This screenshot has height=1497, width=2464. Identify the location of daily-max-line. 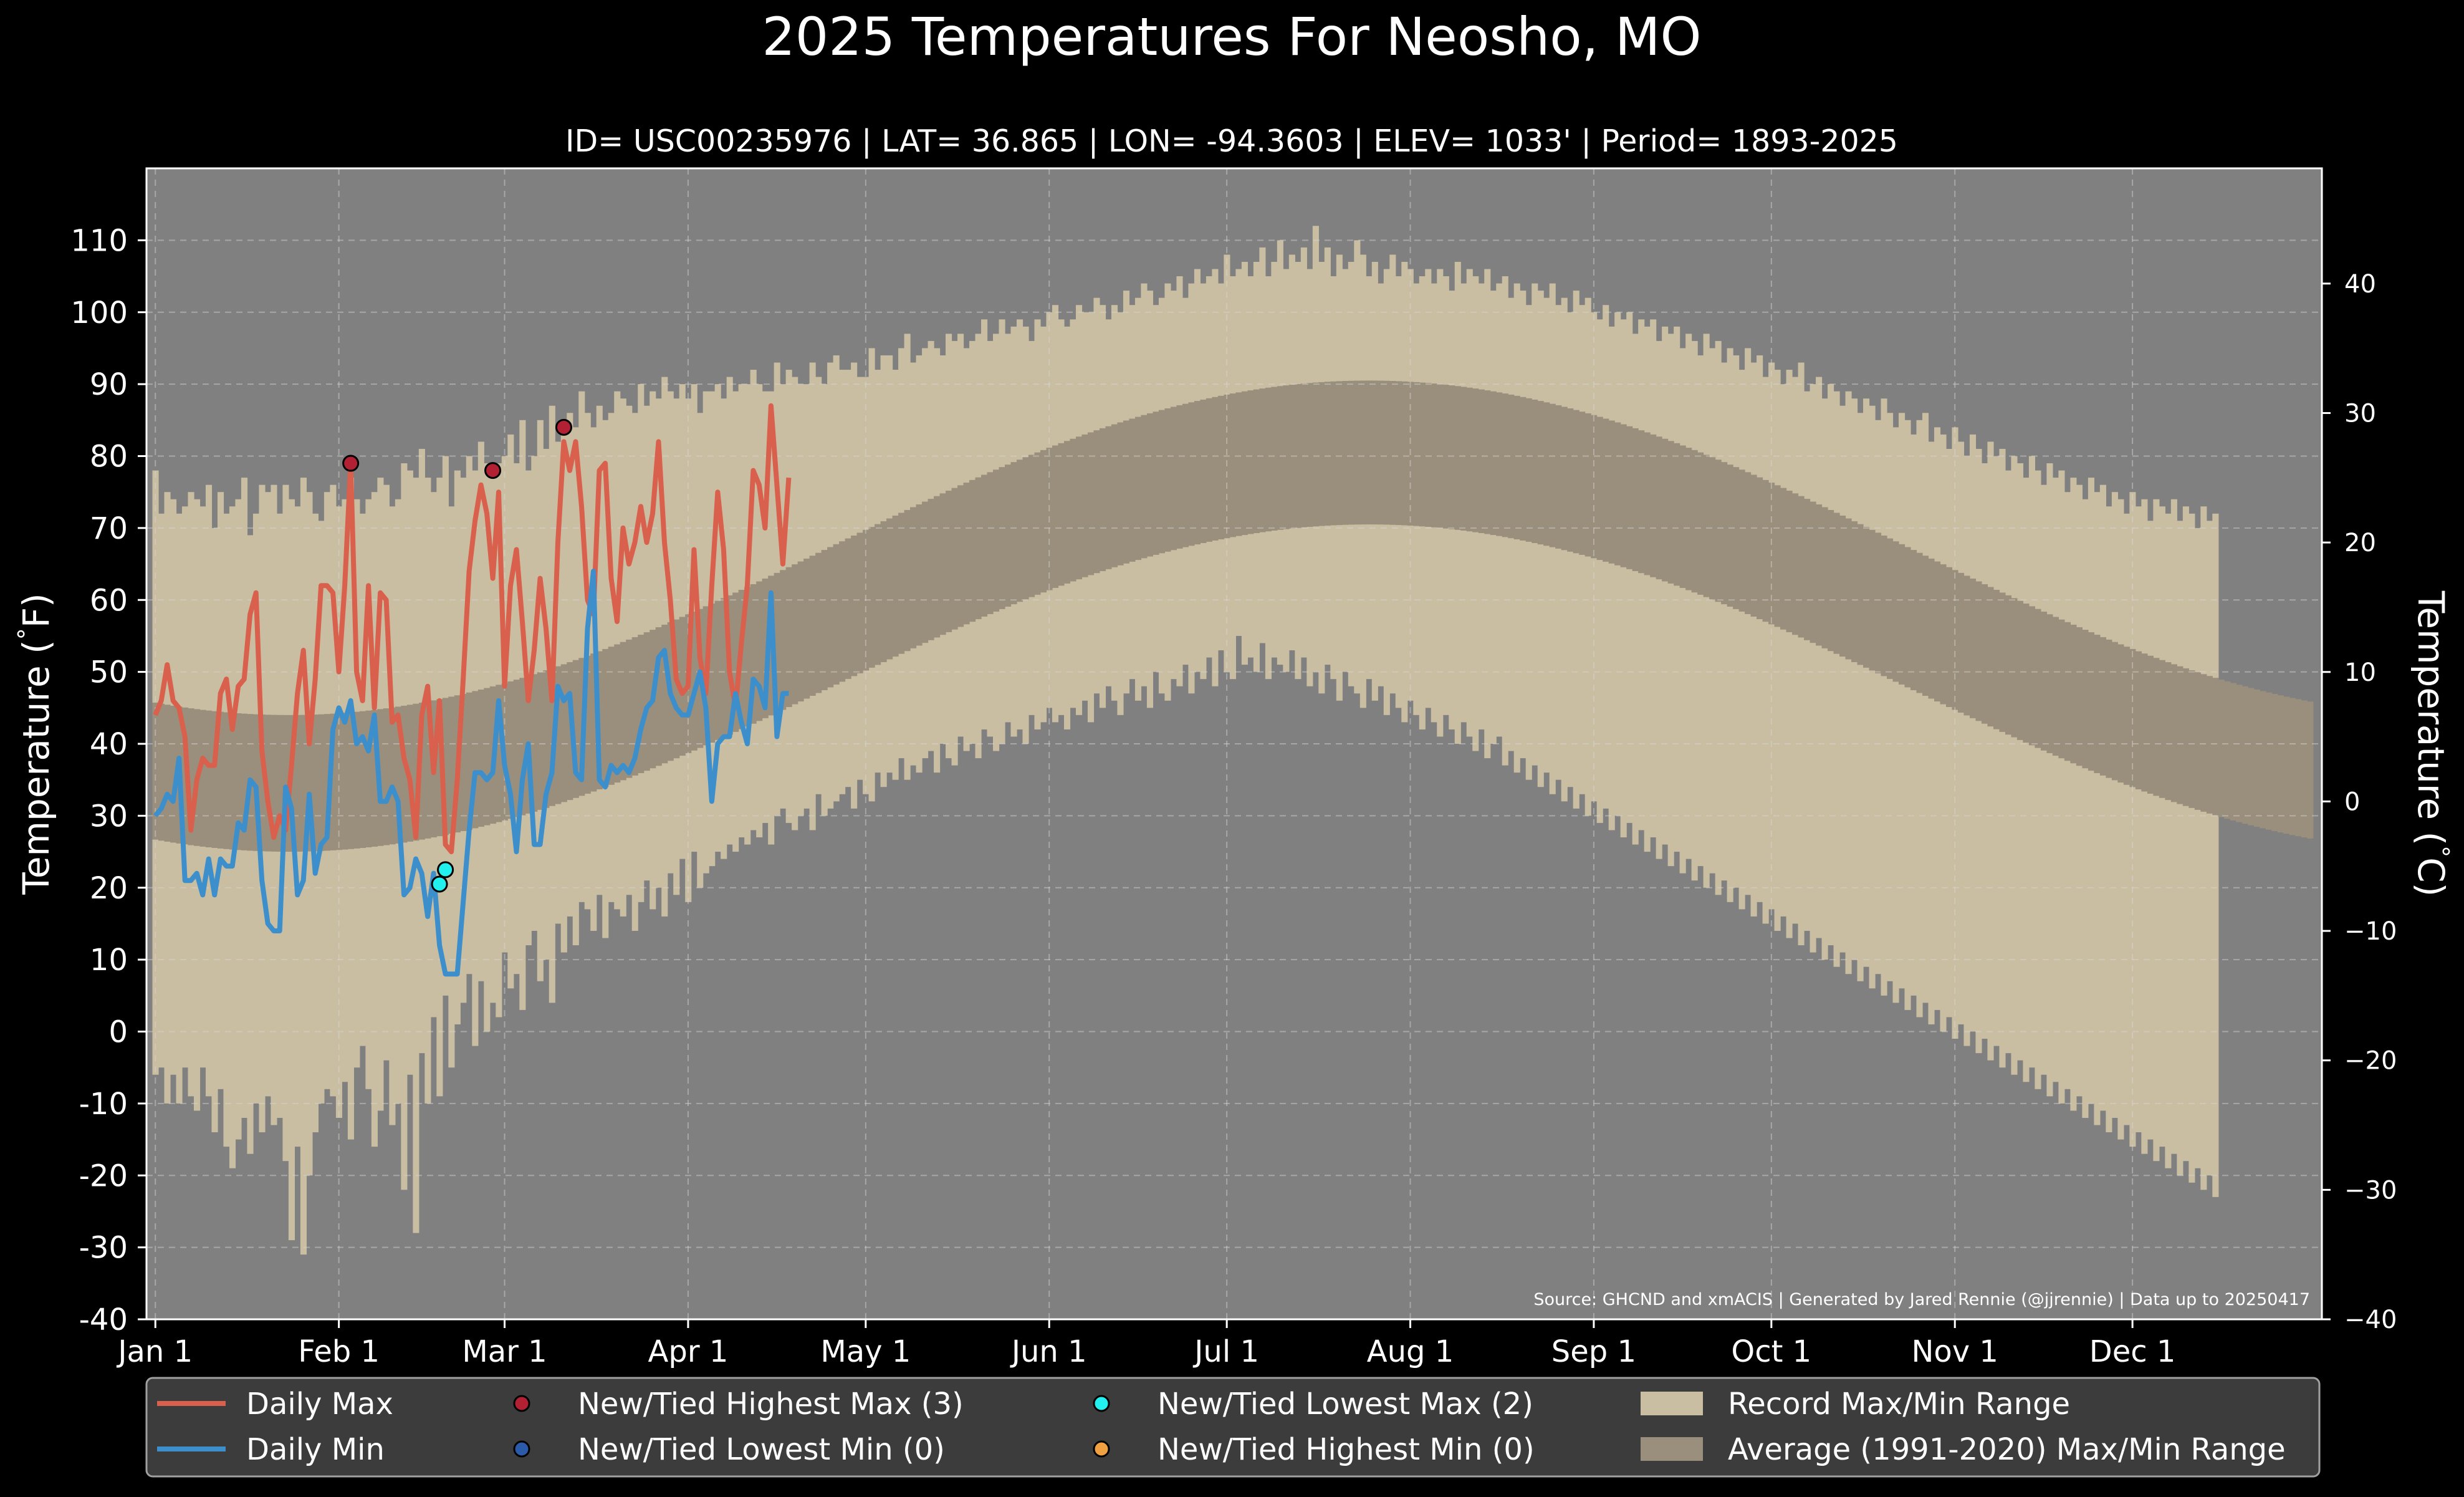
(473, 629).